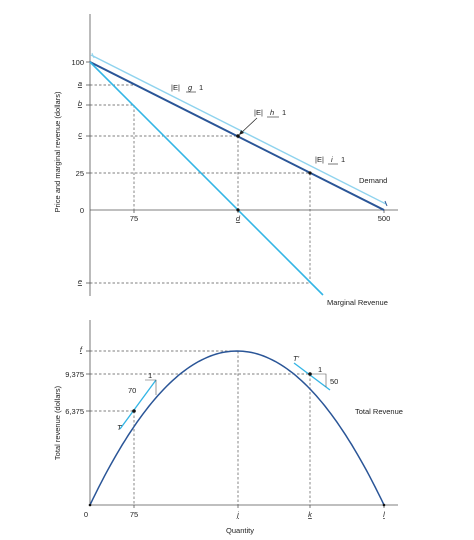 The width and height of the screenshot is (474, 540). What do you see at coordinates (240, 530) in the screenshot?
I see `bottom-x-axis-title: Quantity` at bounding box center [240, 530].